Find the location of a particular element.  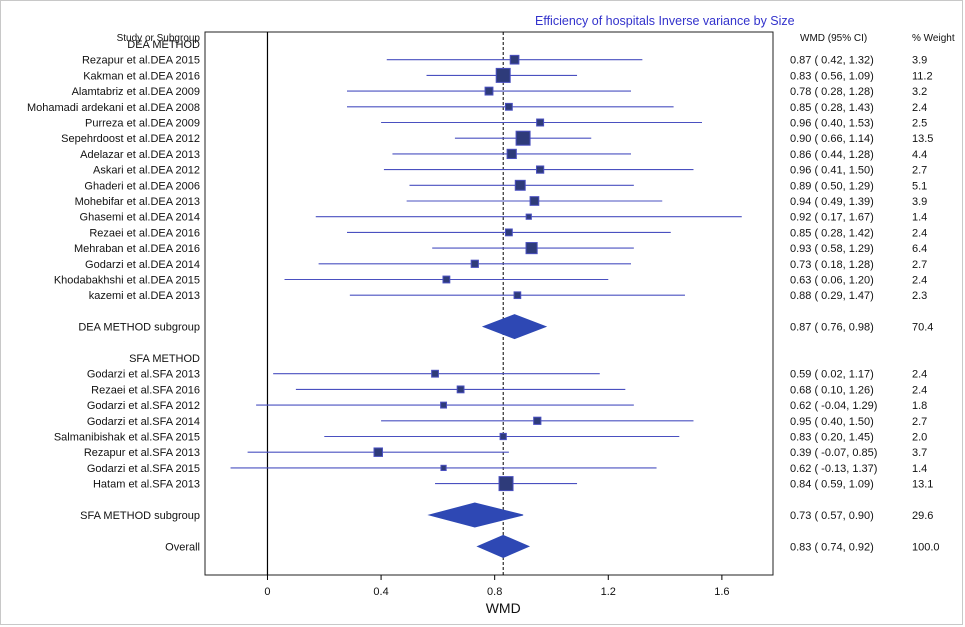

study-effect-text: 0.85 ( 0.28, 1.43) is located at coordinates (832, 108).